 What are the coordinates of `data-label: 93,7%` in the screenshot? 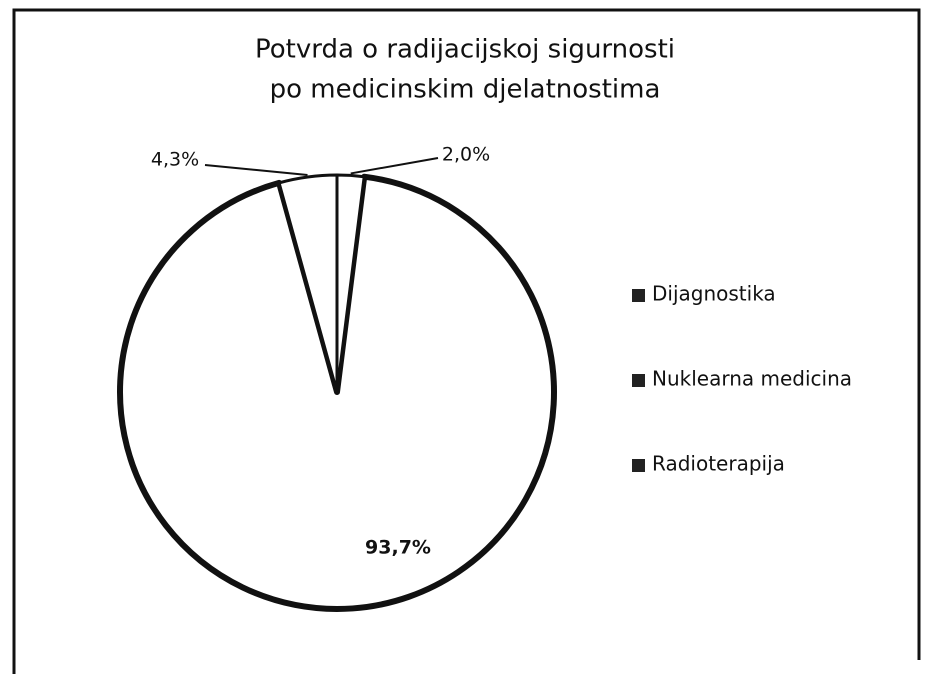 It's located at (398, 548).